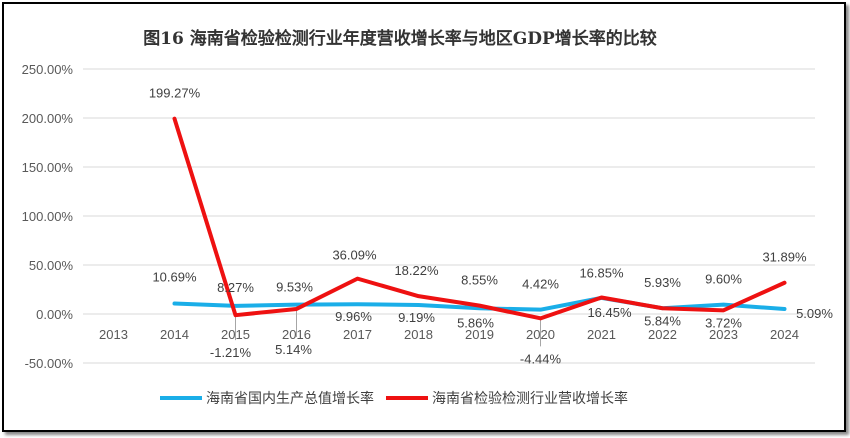 The image size is (850, 438). I want to click on x-tick-label: 2024, so click(784, 334).